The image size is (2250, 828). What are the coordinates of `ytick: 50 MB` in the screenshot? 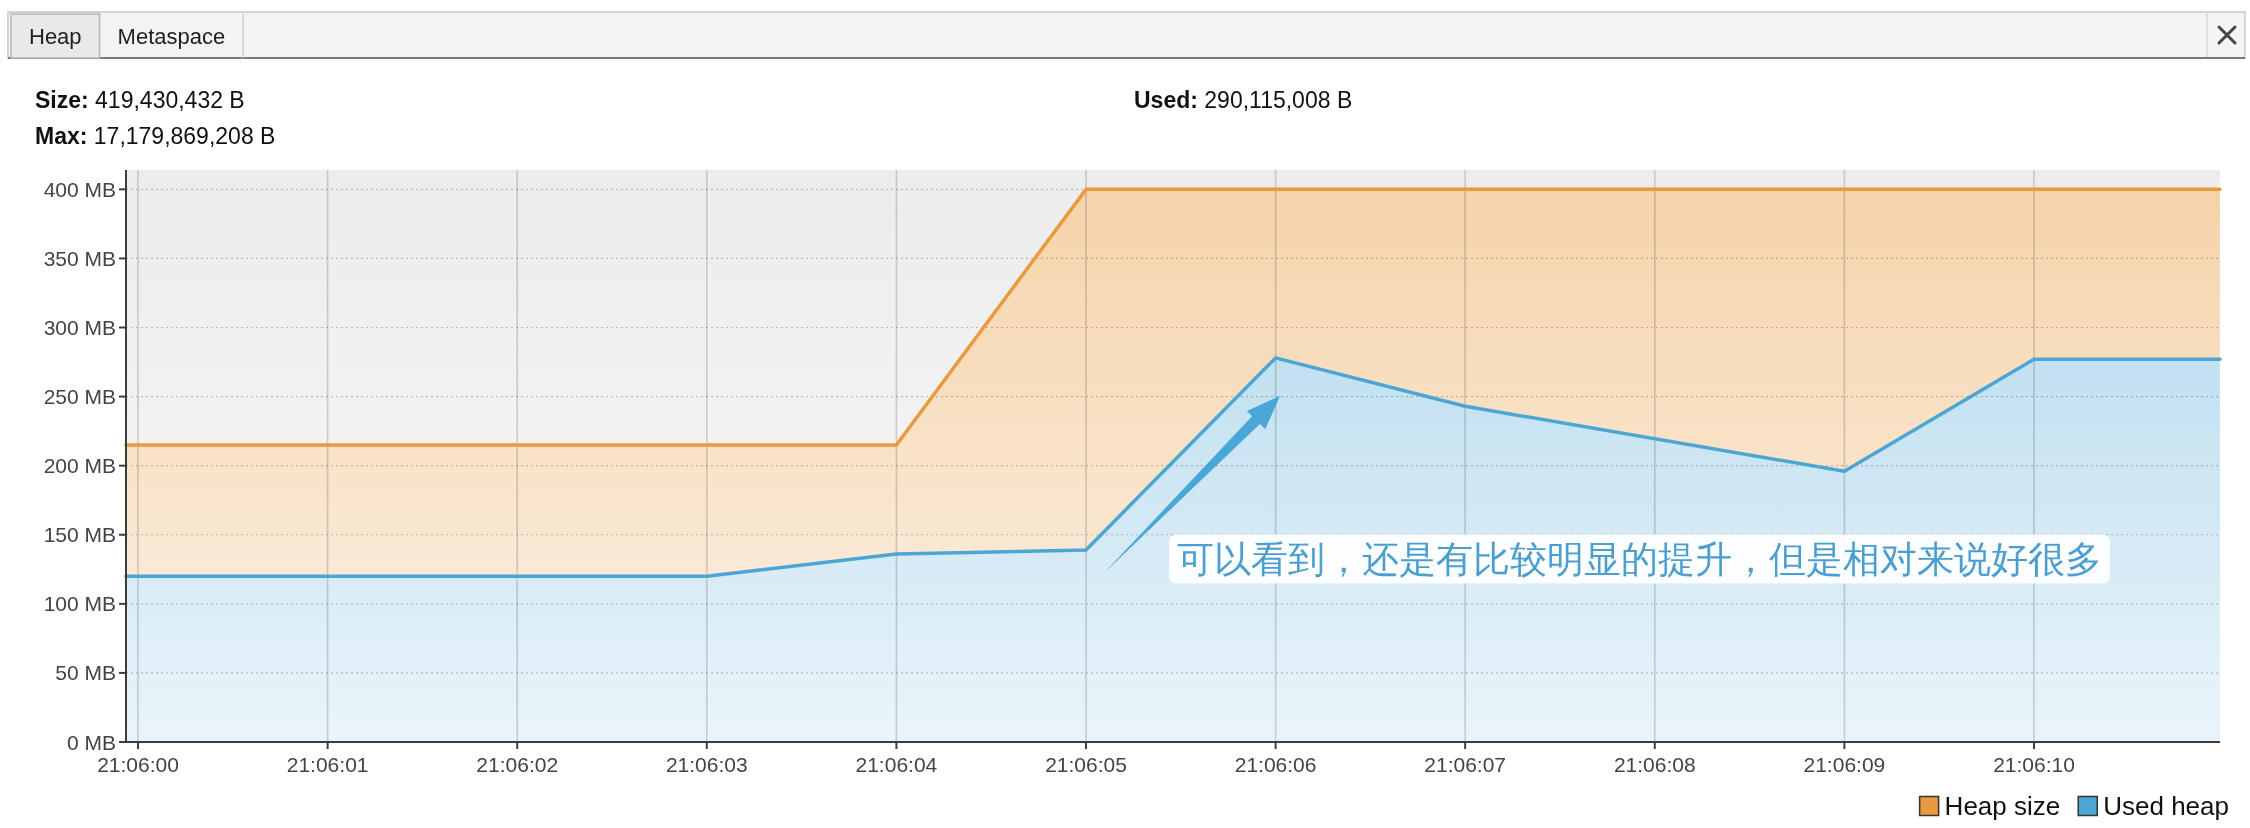 It's located at (85, 673).